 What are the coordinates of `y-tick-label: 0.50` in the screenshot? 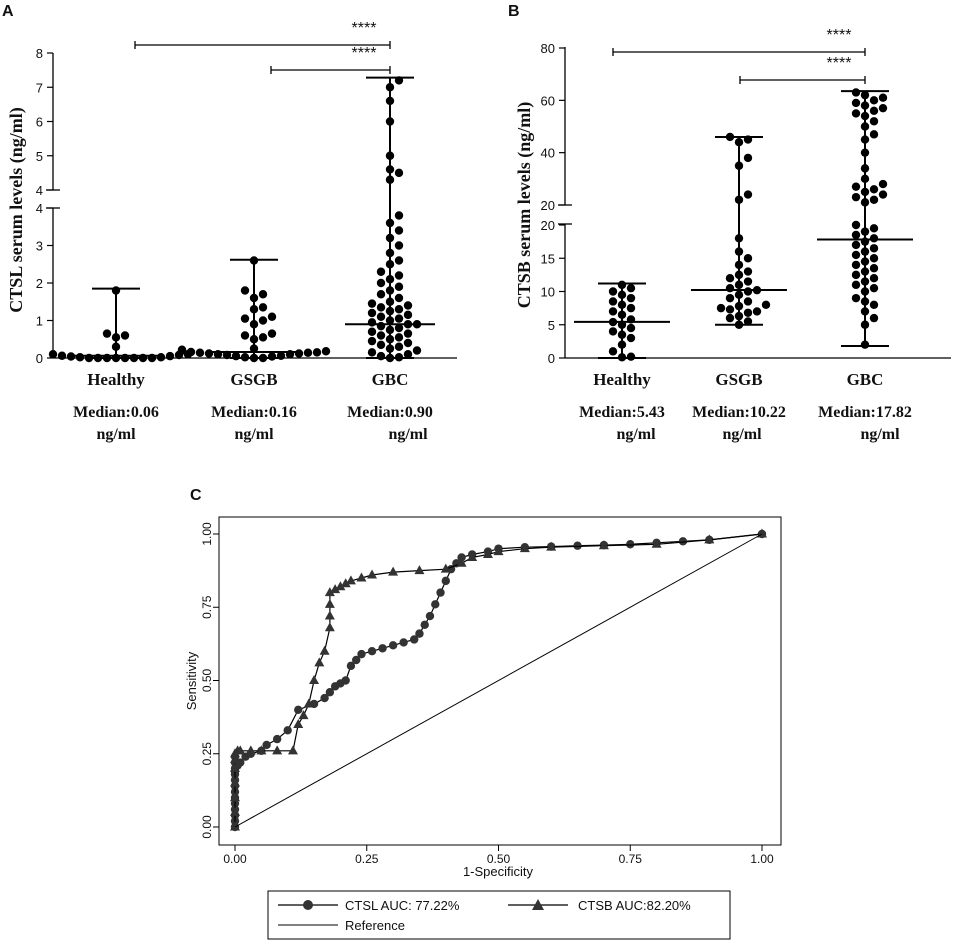 It's located at (207, 680).